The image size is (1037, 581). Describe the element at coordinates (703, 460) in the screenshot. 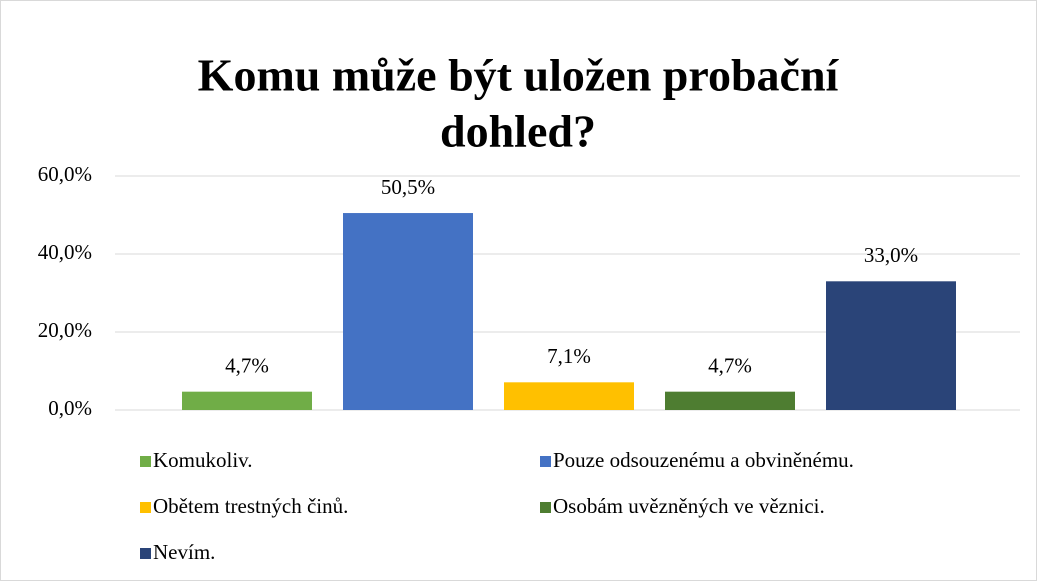

I see `legend-label: Pouze odsouzenému a obviněnému.` at that location.